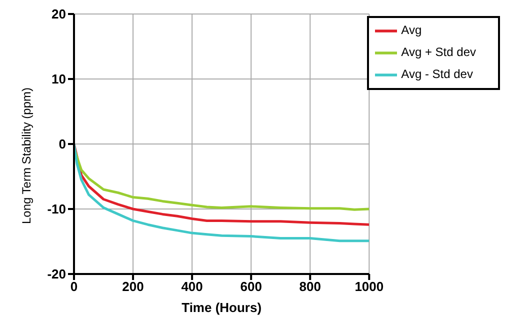 This screenshot has width=522, height=324. Describe the element at coordinates (310, 286) in the screenshot. I see `x-tick-label: 800` at that location.